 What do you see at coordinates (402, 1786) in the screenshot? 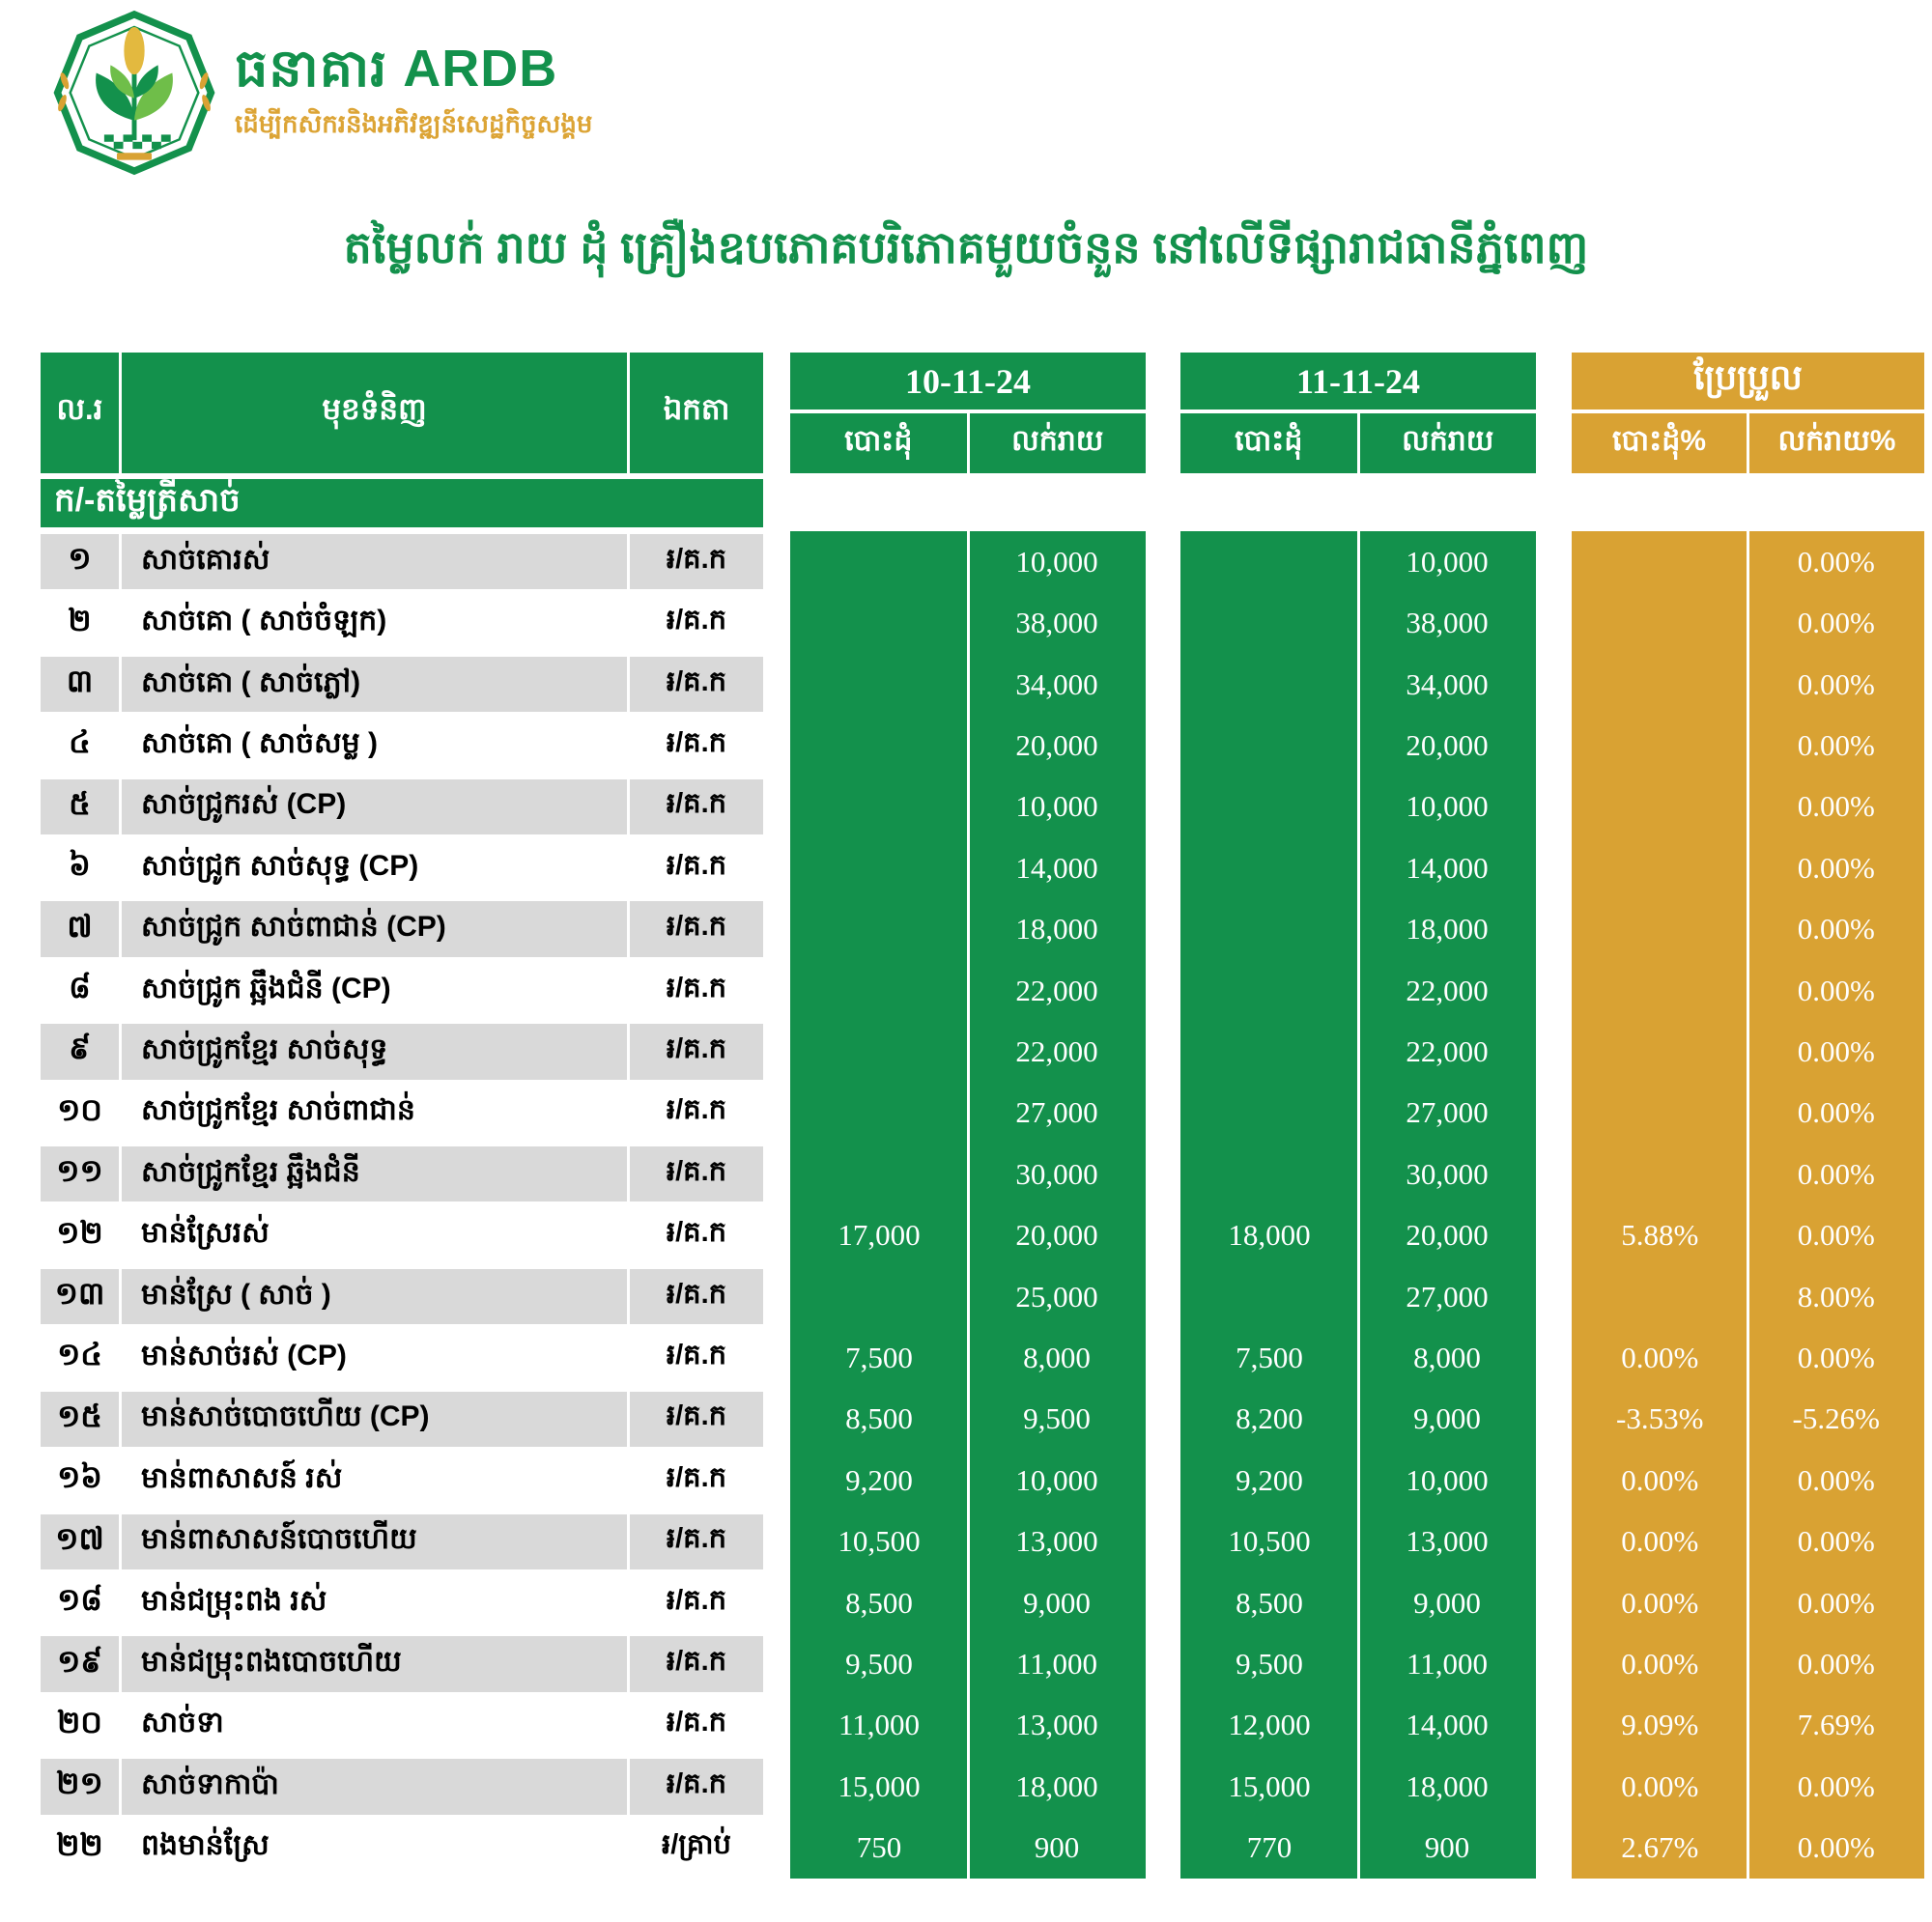
I see `table-row: ២១ សាច់ទាកាប៉ា ៛/គ.ក` at bounding box center [402, 1786].